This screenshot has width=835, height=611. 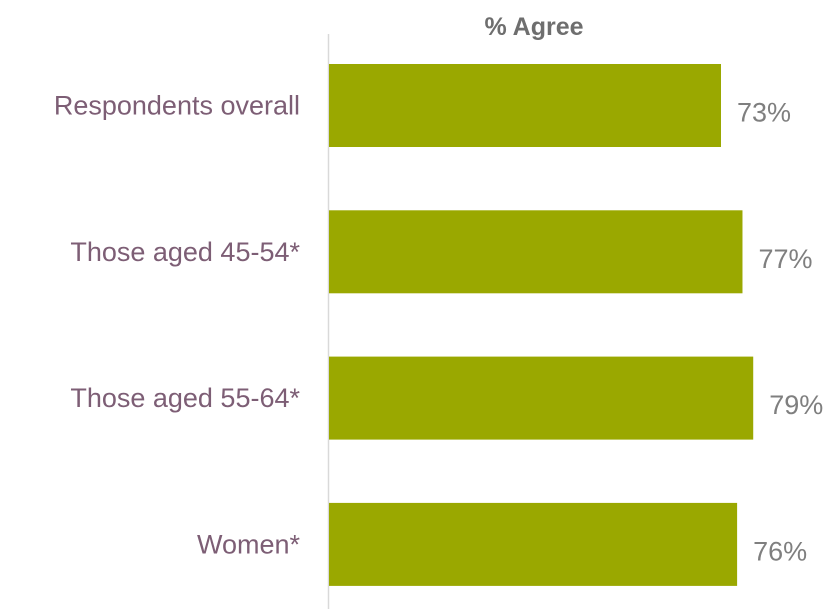 What do you see at coordinates (796, 405) in the screenshot?
I see `value-label: 79%` at bounding box center [796, 405].